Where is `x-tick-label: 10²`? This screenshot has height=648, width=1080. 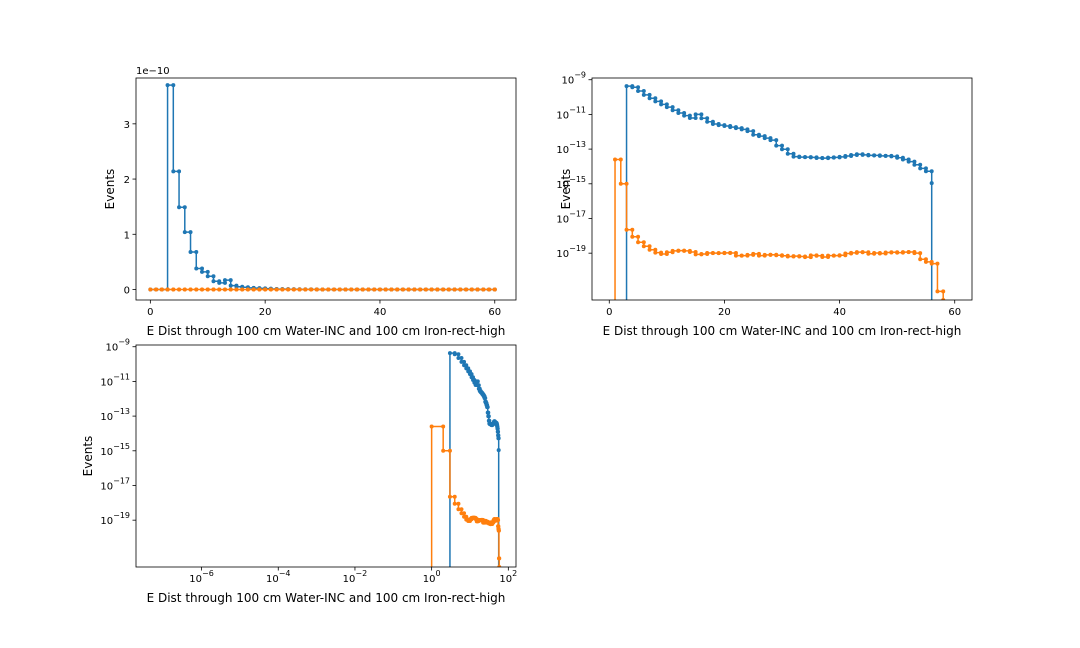
x-tick-label: 10² is located at coordinates (508, 577).